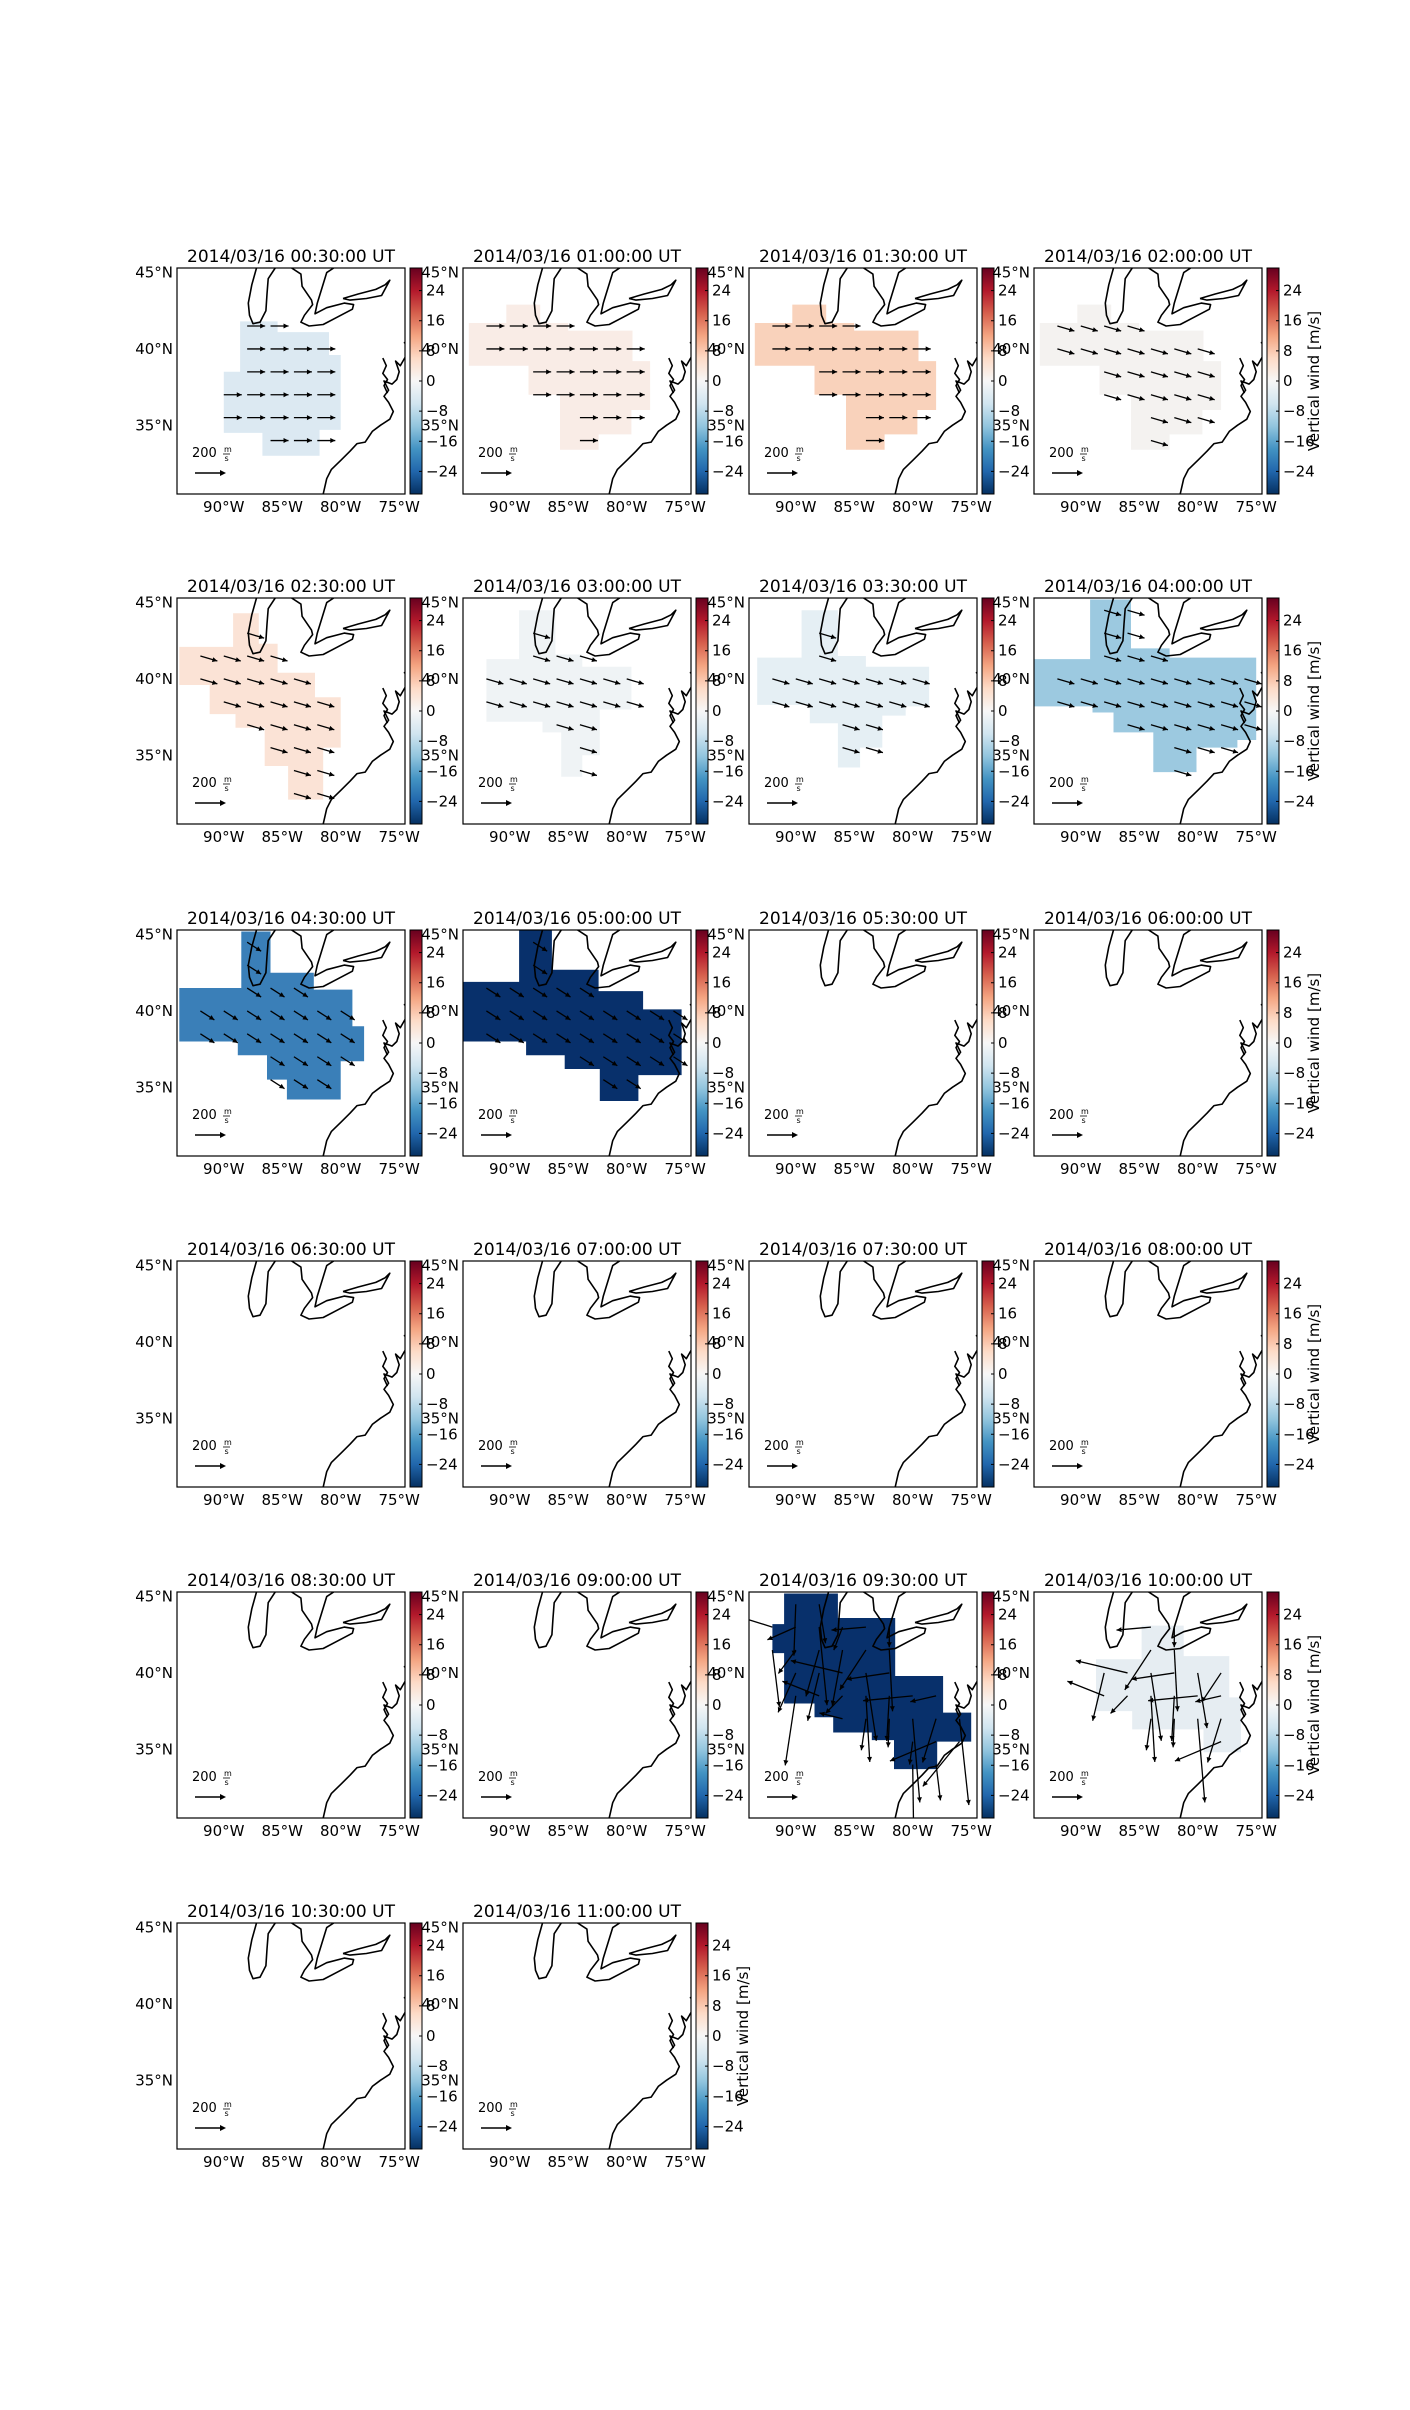 This screenshot has width=1410, height=2410. I want to click on colorbar-tick: 0, so click(1288, 1043).